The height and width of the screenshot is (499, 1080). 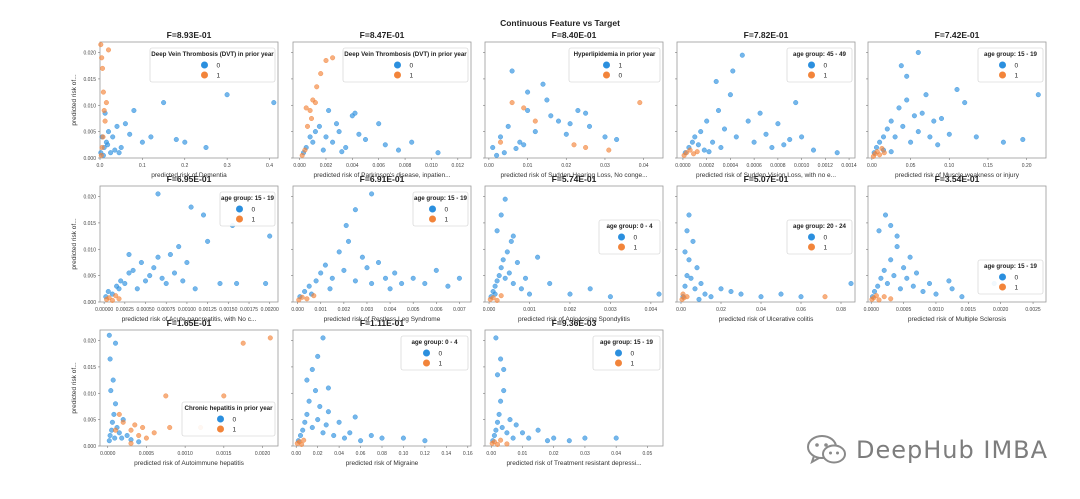 What do you see at coordinates (382, 454) in the screenshot?
I see `x-tick-label: 0.08` at bounding box center [382, 454].